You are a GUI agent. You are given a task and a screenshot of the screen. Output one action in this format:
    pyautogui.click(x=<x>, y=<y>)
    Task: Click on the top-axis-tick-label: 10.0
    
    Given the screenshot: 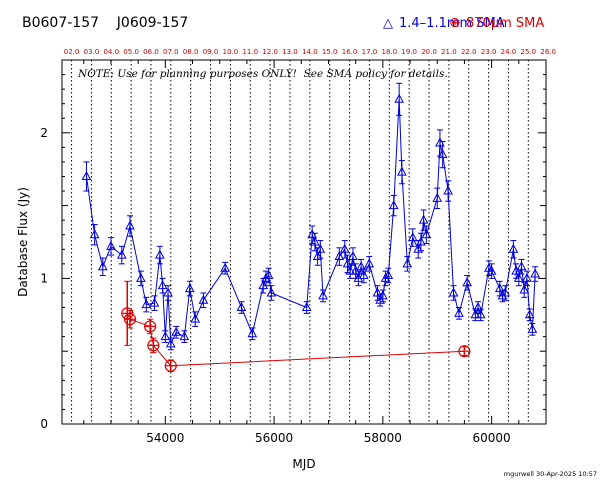 What is the action you would take?
    pyautogui.click(x=231, y=52)
    